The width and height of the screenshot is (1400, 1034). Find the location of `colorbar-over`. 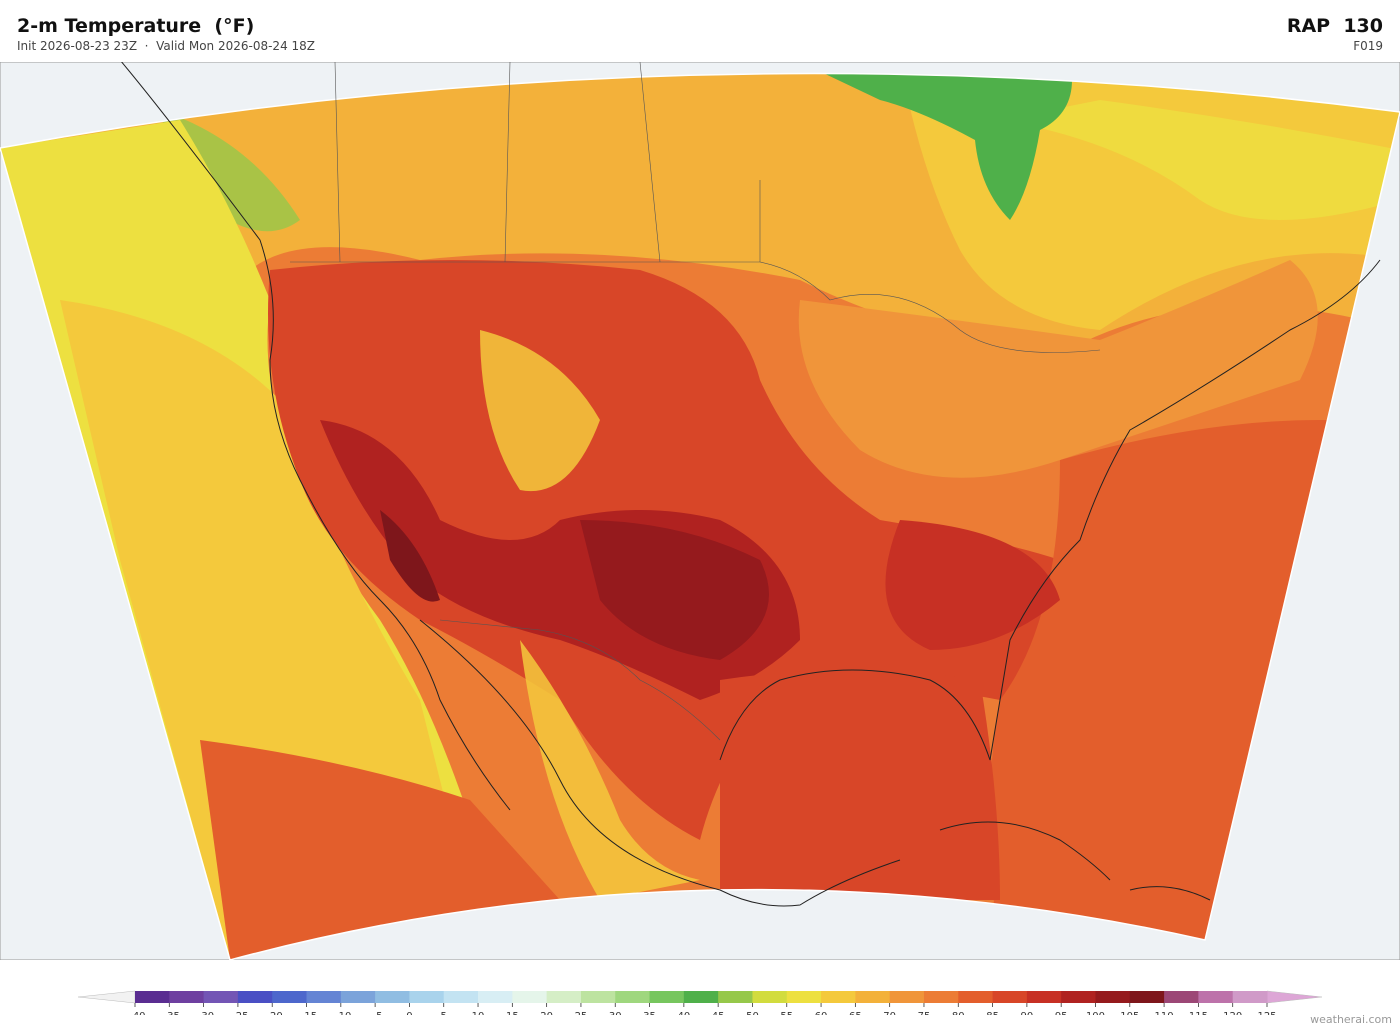

colorbar-over is located at coordinates (1294, 997).